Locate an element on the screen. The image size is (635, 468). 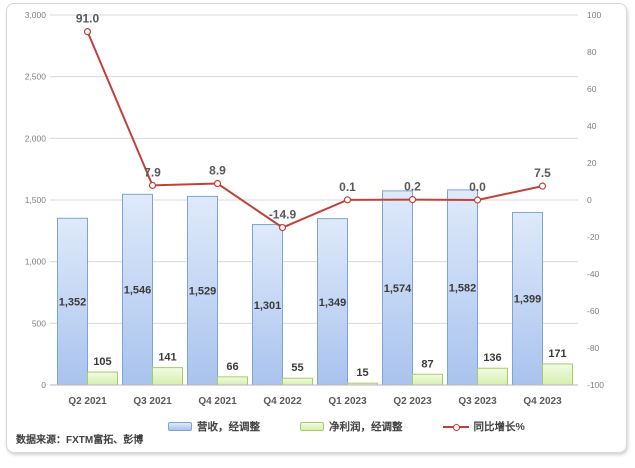
left-axis-tick-label: 500 is located at coordinates (39, 323).